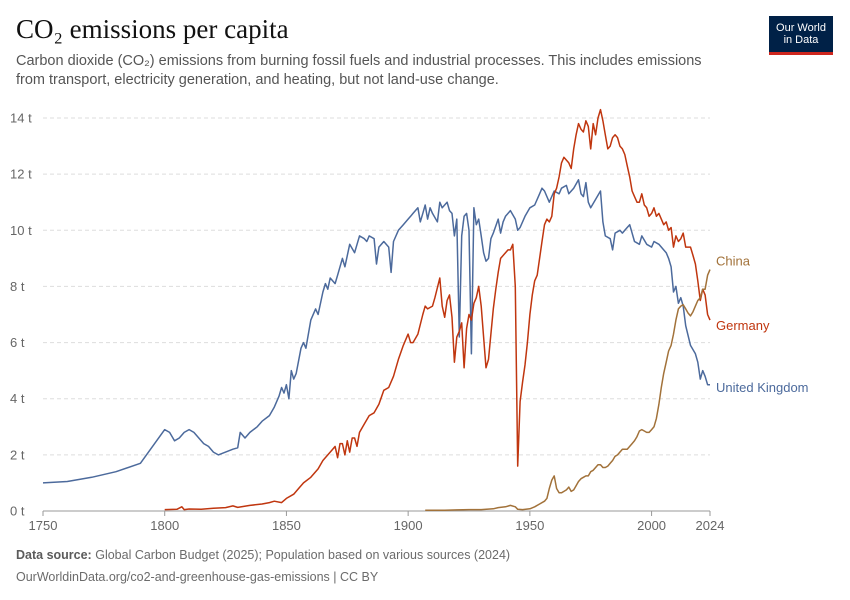 The width and height of the screenshot is (850, 600). I want to click on logo-line-2: in Data, so click(801, 40).